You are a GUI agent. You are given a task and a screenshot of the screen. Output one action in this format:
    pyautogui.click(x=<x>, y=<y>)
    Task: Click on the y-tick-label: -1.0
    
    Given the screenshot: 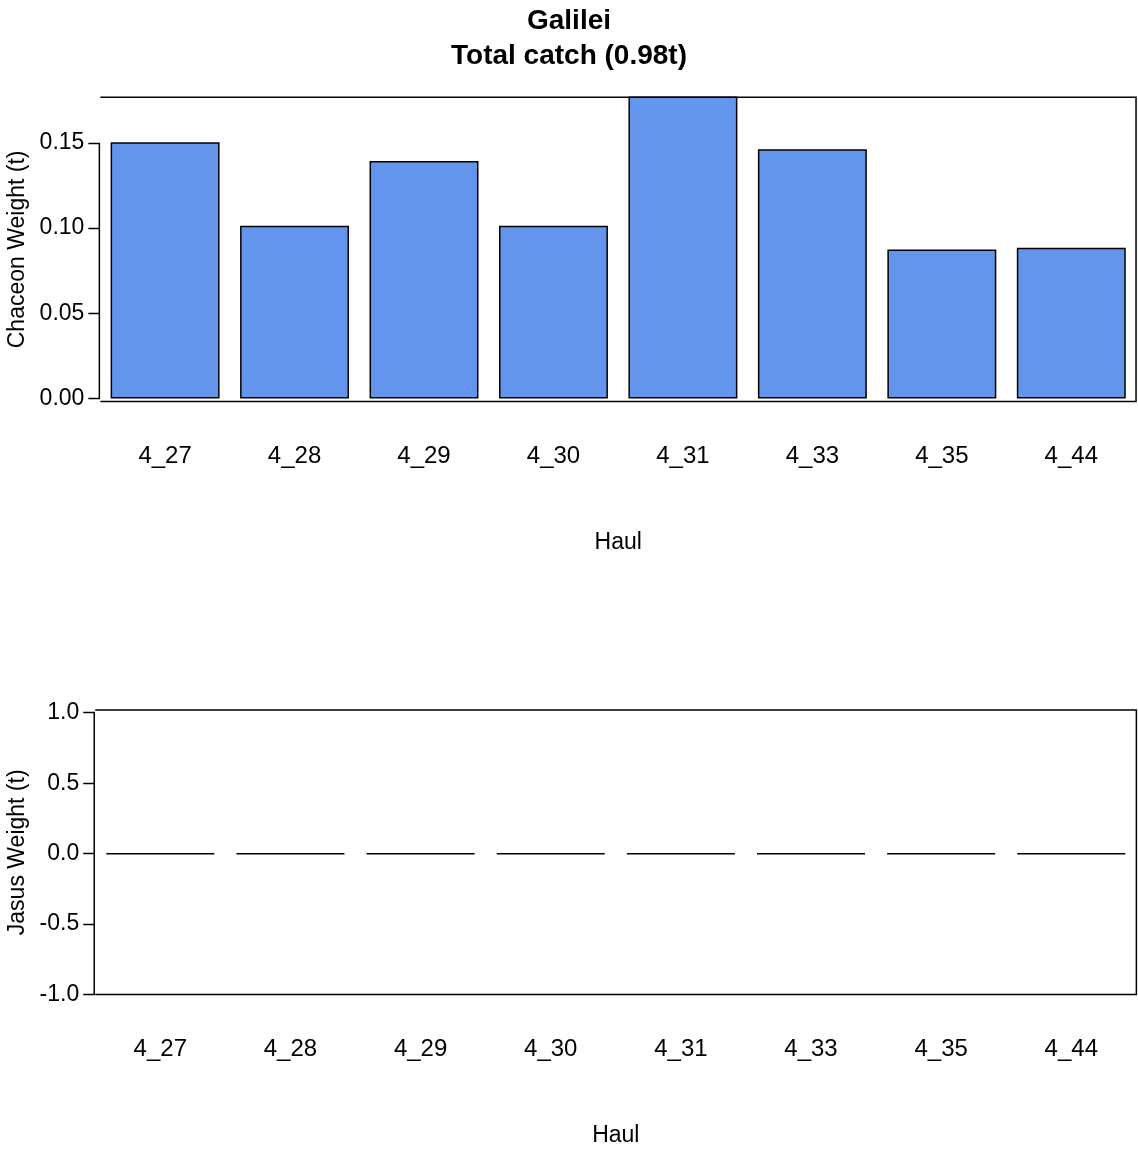 What is the action you would take?
    pyautogui.click(x=59, y=992)
    